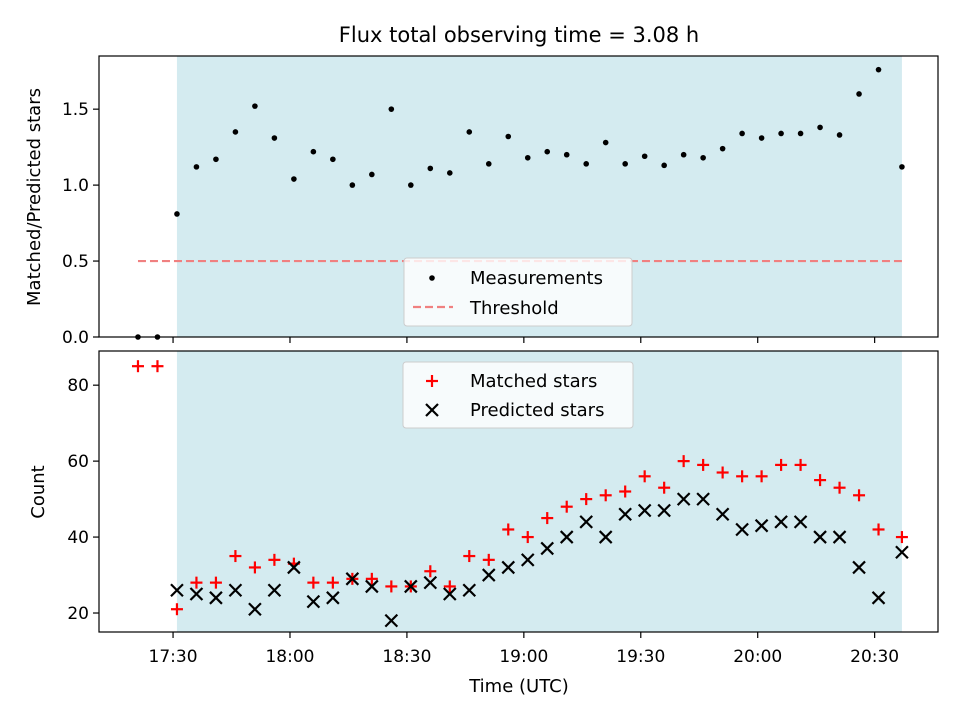 This screenshot has width=960, height=720. I want to click on count-y-tick-label: 40, so click(78, 538).